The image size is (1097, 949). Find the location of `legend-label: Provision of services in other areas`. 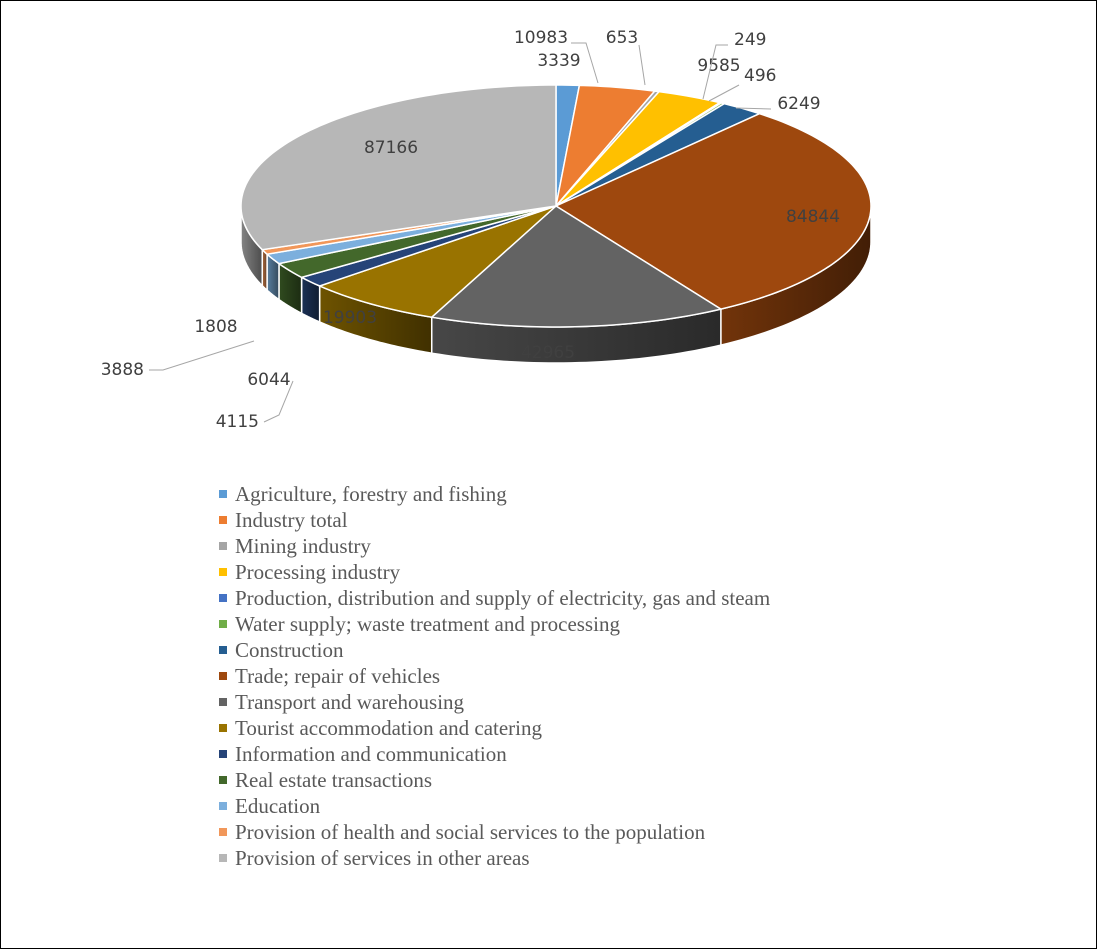

legend-label: Provision of services in other areas is located at coordinates (382, 857).